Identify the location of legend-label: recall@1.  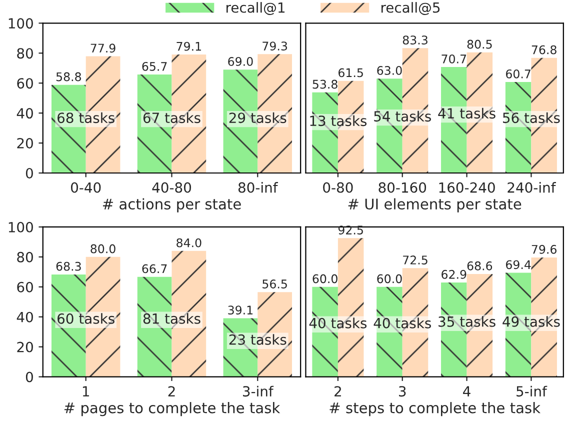
(255, 9).